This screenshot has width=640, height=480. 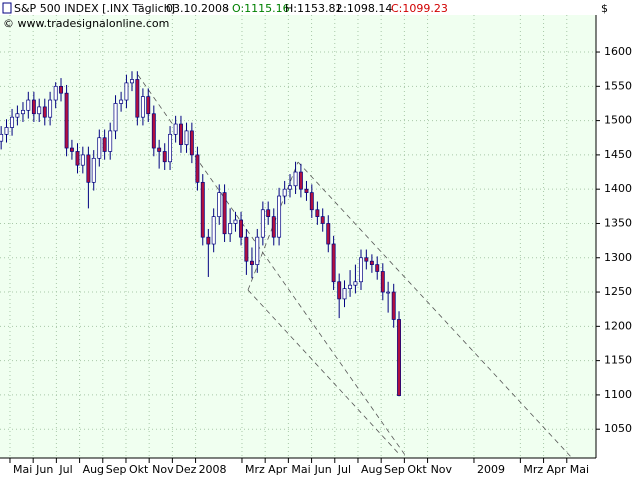 I want to click on x-tick-label: Jun, so click(x=323, y=469).